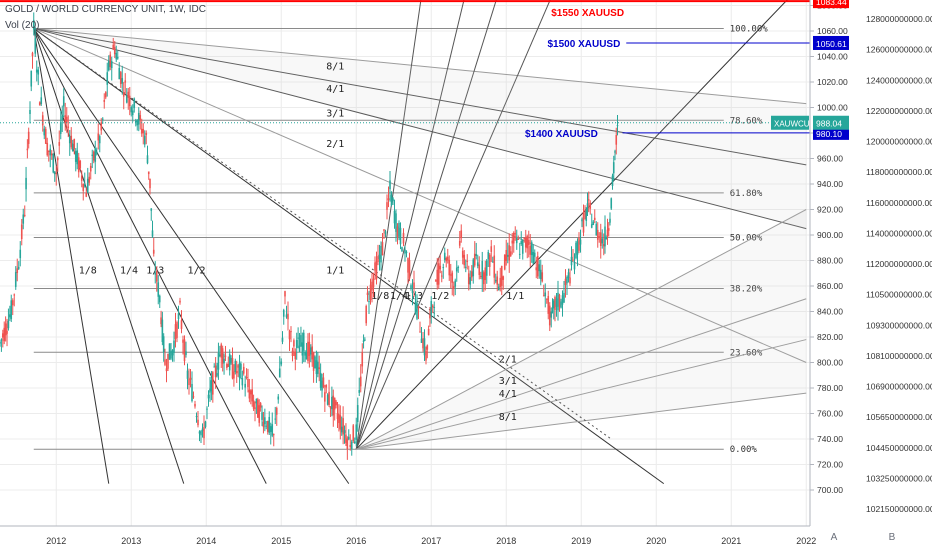 The image size is (932, 550). Describe the element at coordinates (508, 381) in the screenshot. I see `fan-label: 3/1` at that location.